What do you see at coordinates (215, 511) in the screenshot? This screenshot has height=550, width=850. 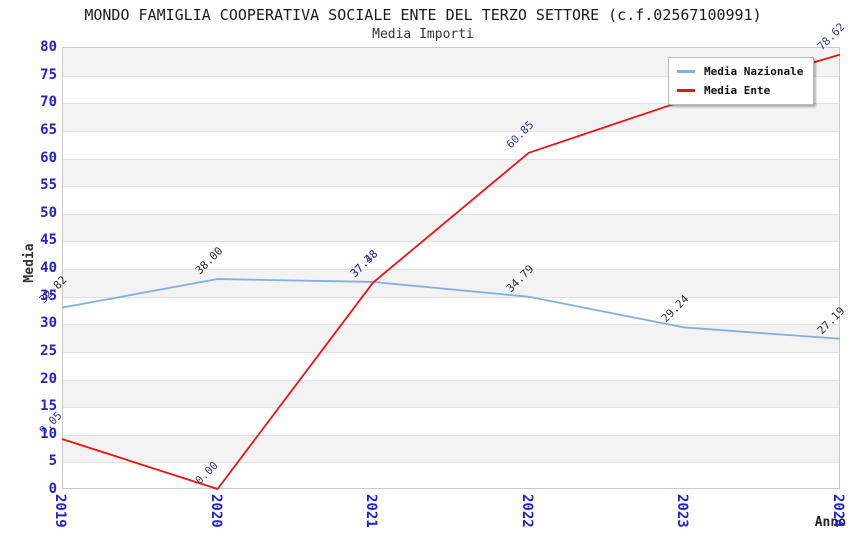 I see `x-tick-label: 2020` at bounding box center [215, 511].